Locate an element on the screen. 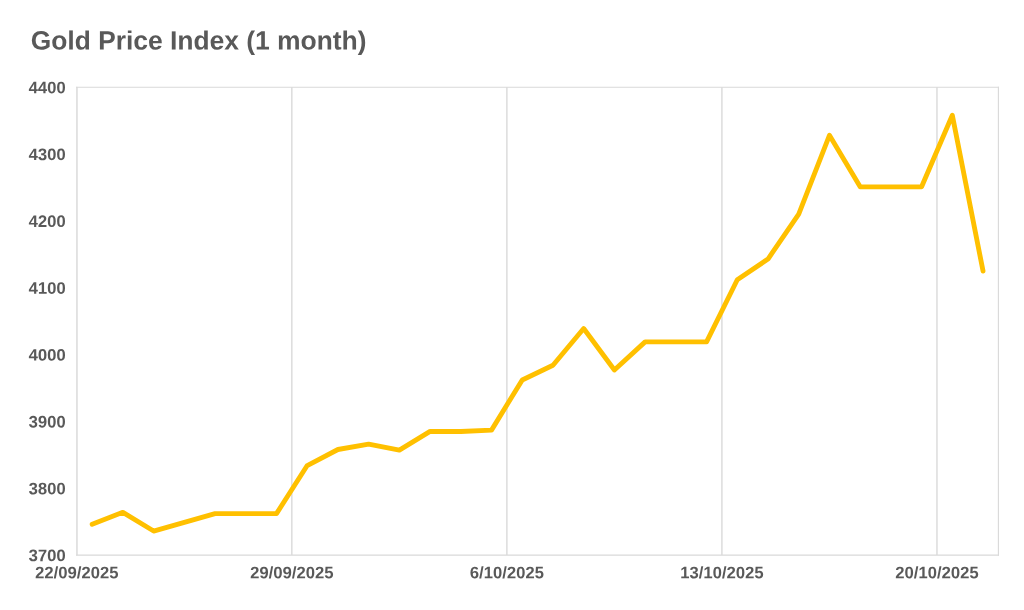 The image size is (1024, 610). y-tick-label: 4000 is located at coordinates (47, 354).